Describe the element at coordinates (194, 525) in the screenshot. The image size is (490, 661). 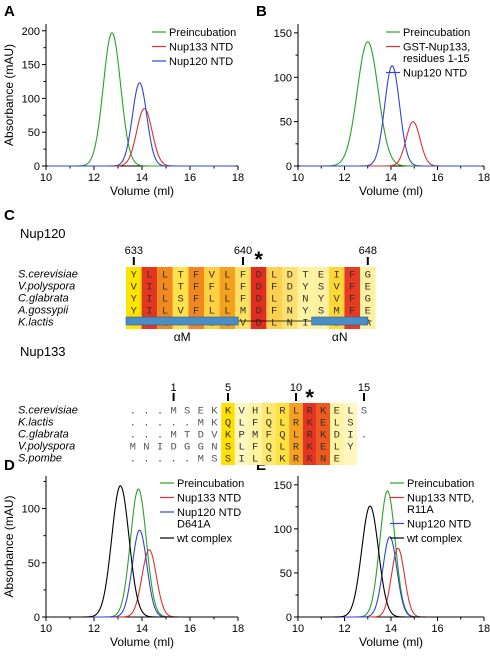
I see `legend-label: D641A` at that location.